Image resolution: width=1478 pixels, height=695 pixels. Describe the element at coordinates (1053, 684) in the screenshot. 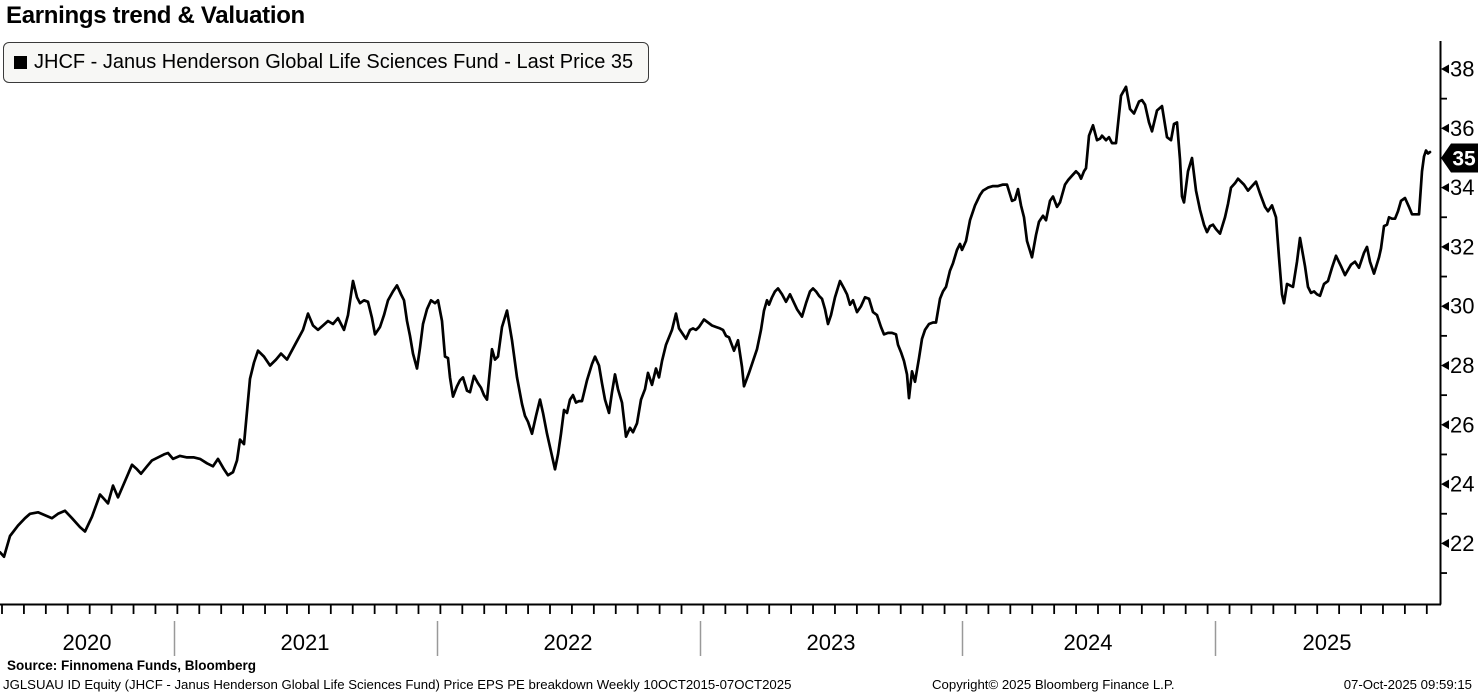

I see `copyright-text: Copyright© 2025 Bloomberg Finance L.P.` at that location.